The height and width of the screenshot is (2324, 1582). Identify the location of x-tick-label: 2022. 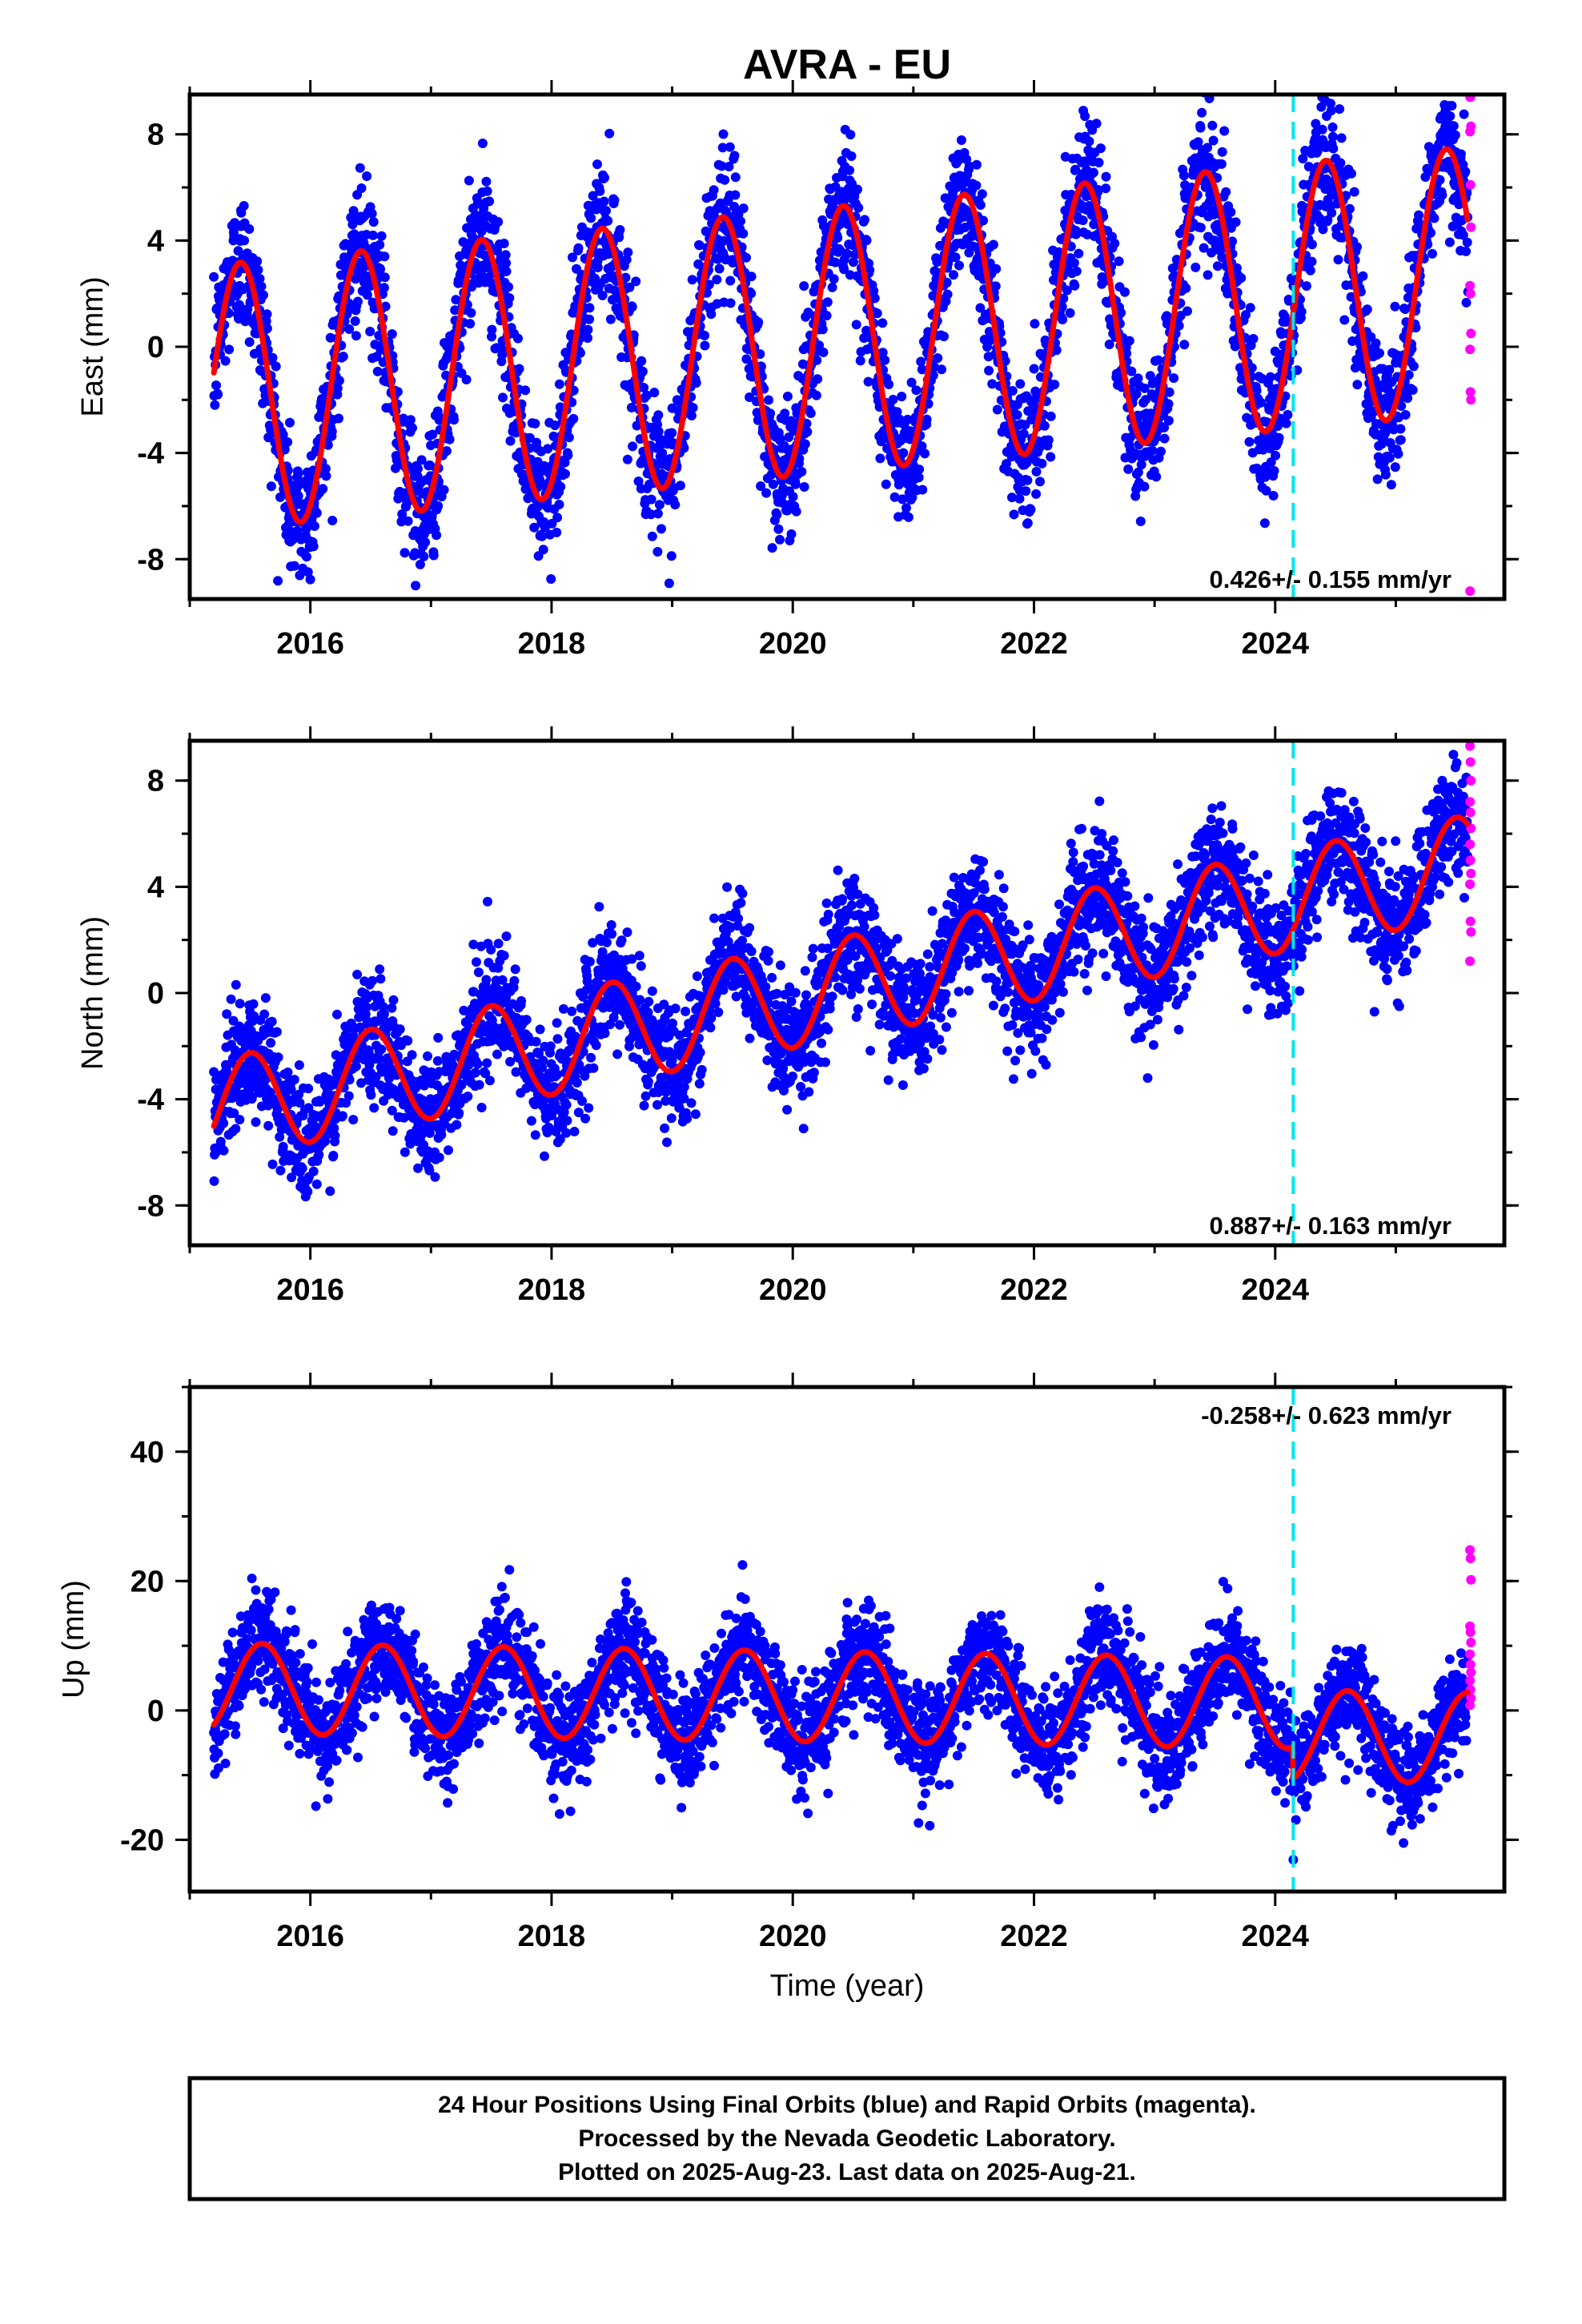
(1034, 644).